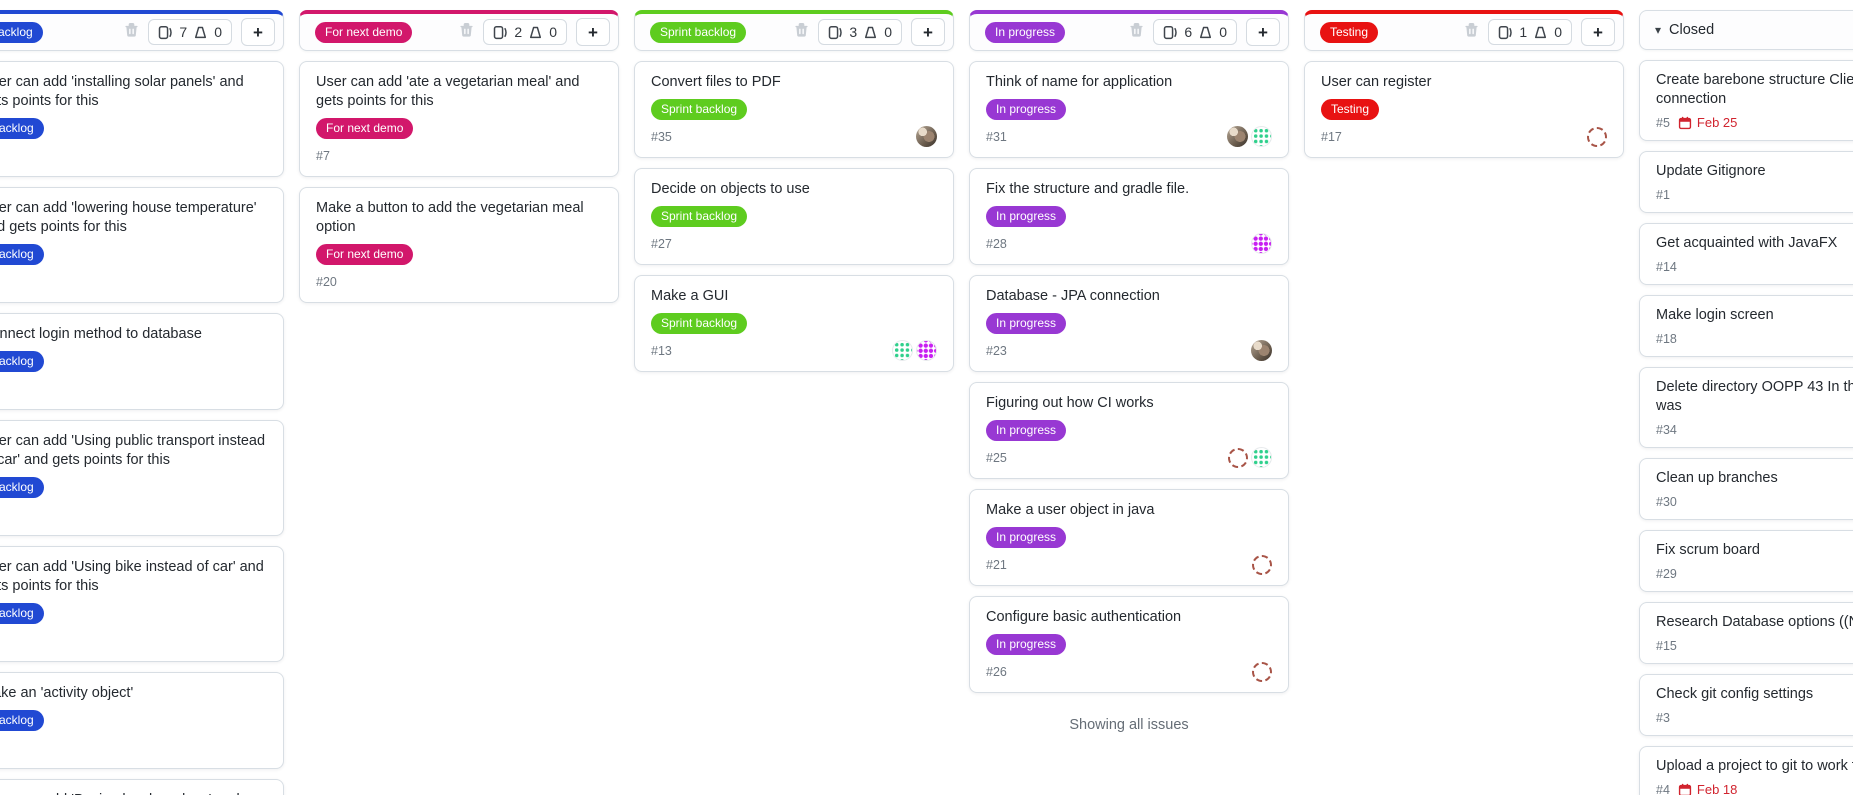 The image size is (1853, 795). Describe the element at coordinates (1747, 243) in the screenshot. I see `card-title: Get acquainted with JavaFX` at that location.